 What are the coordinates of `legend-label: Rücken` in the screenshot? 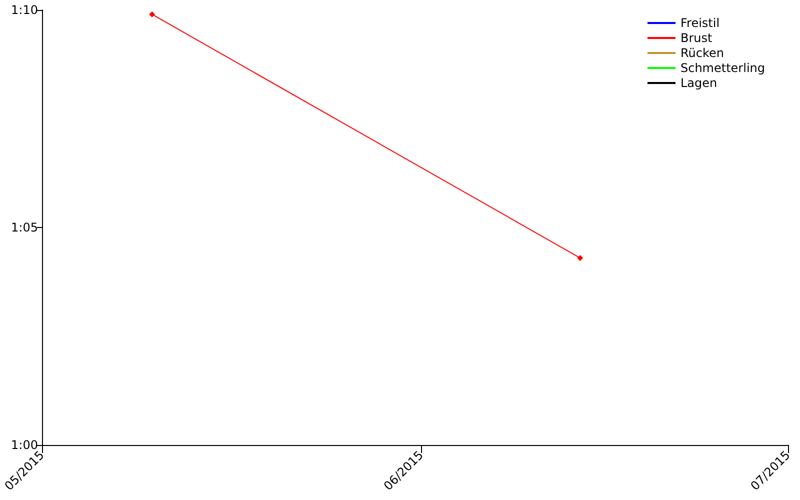 It's located at (702, 53).